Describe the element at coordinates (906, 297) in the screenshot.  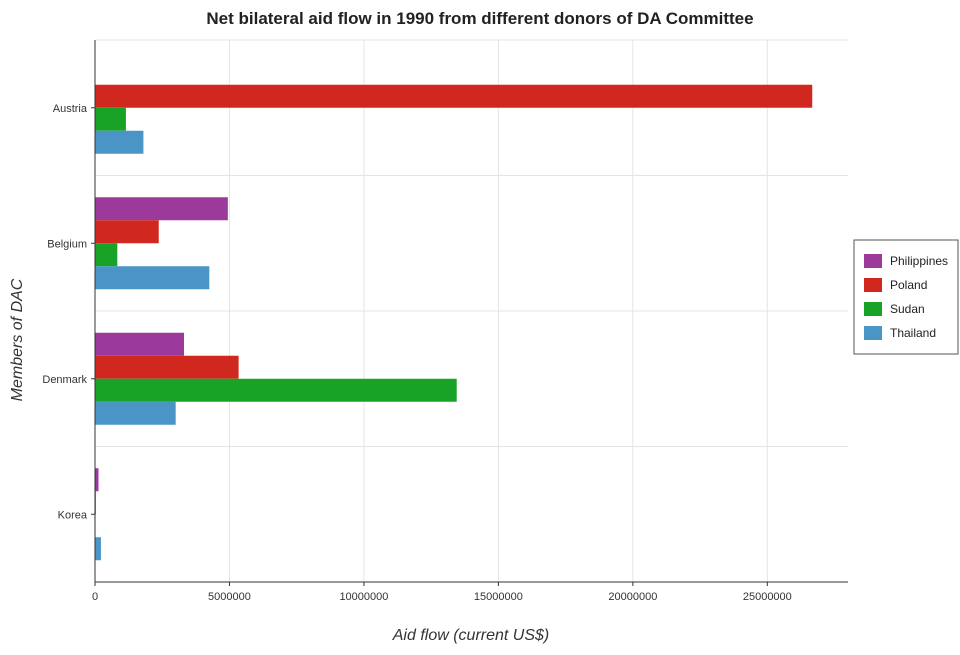
I see `legend: Philippines Poland Sudan Thailand` at that location.